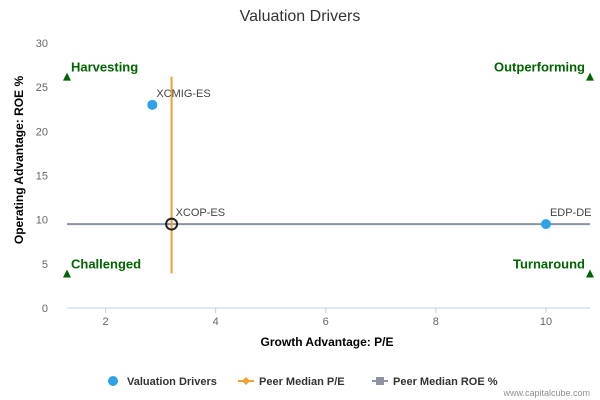 Image resolution: width=600 pixels, height=400 pixels. Describe the element at coordinates (42, 221) in the screenshot. I see `y-tick-label: 10` at that location.